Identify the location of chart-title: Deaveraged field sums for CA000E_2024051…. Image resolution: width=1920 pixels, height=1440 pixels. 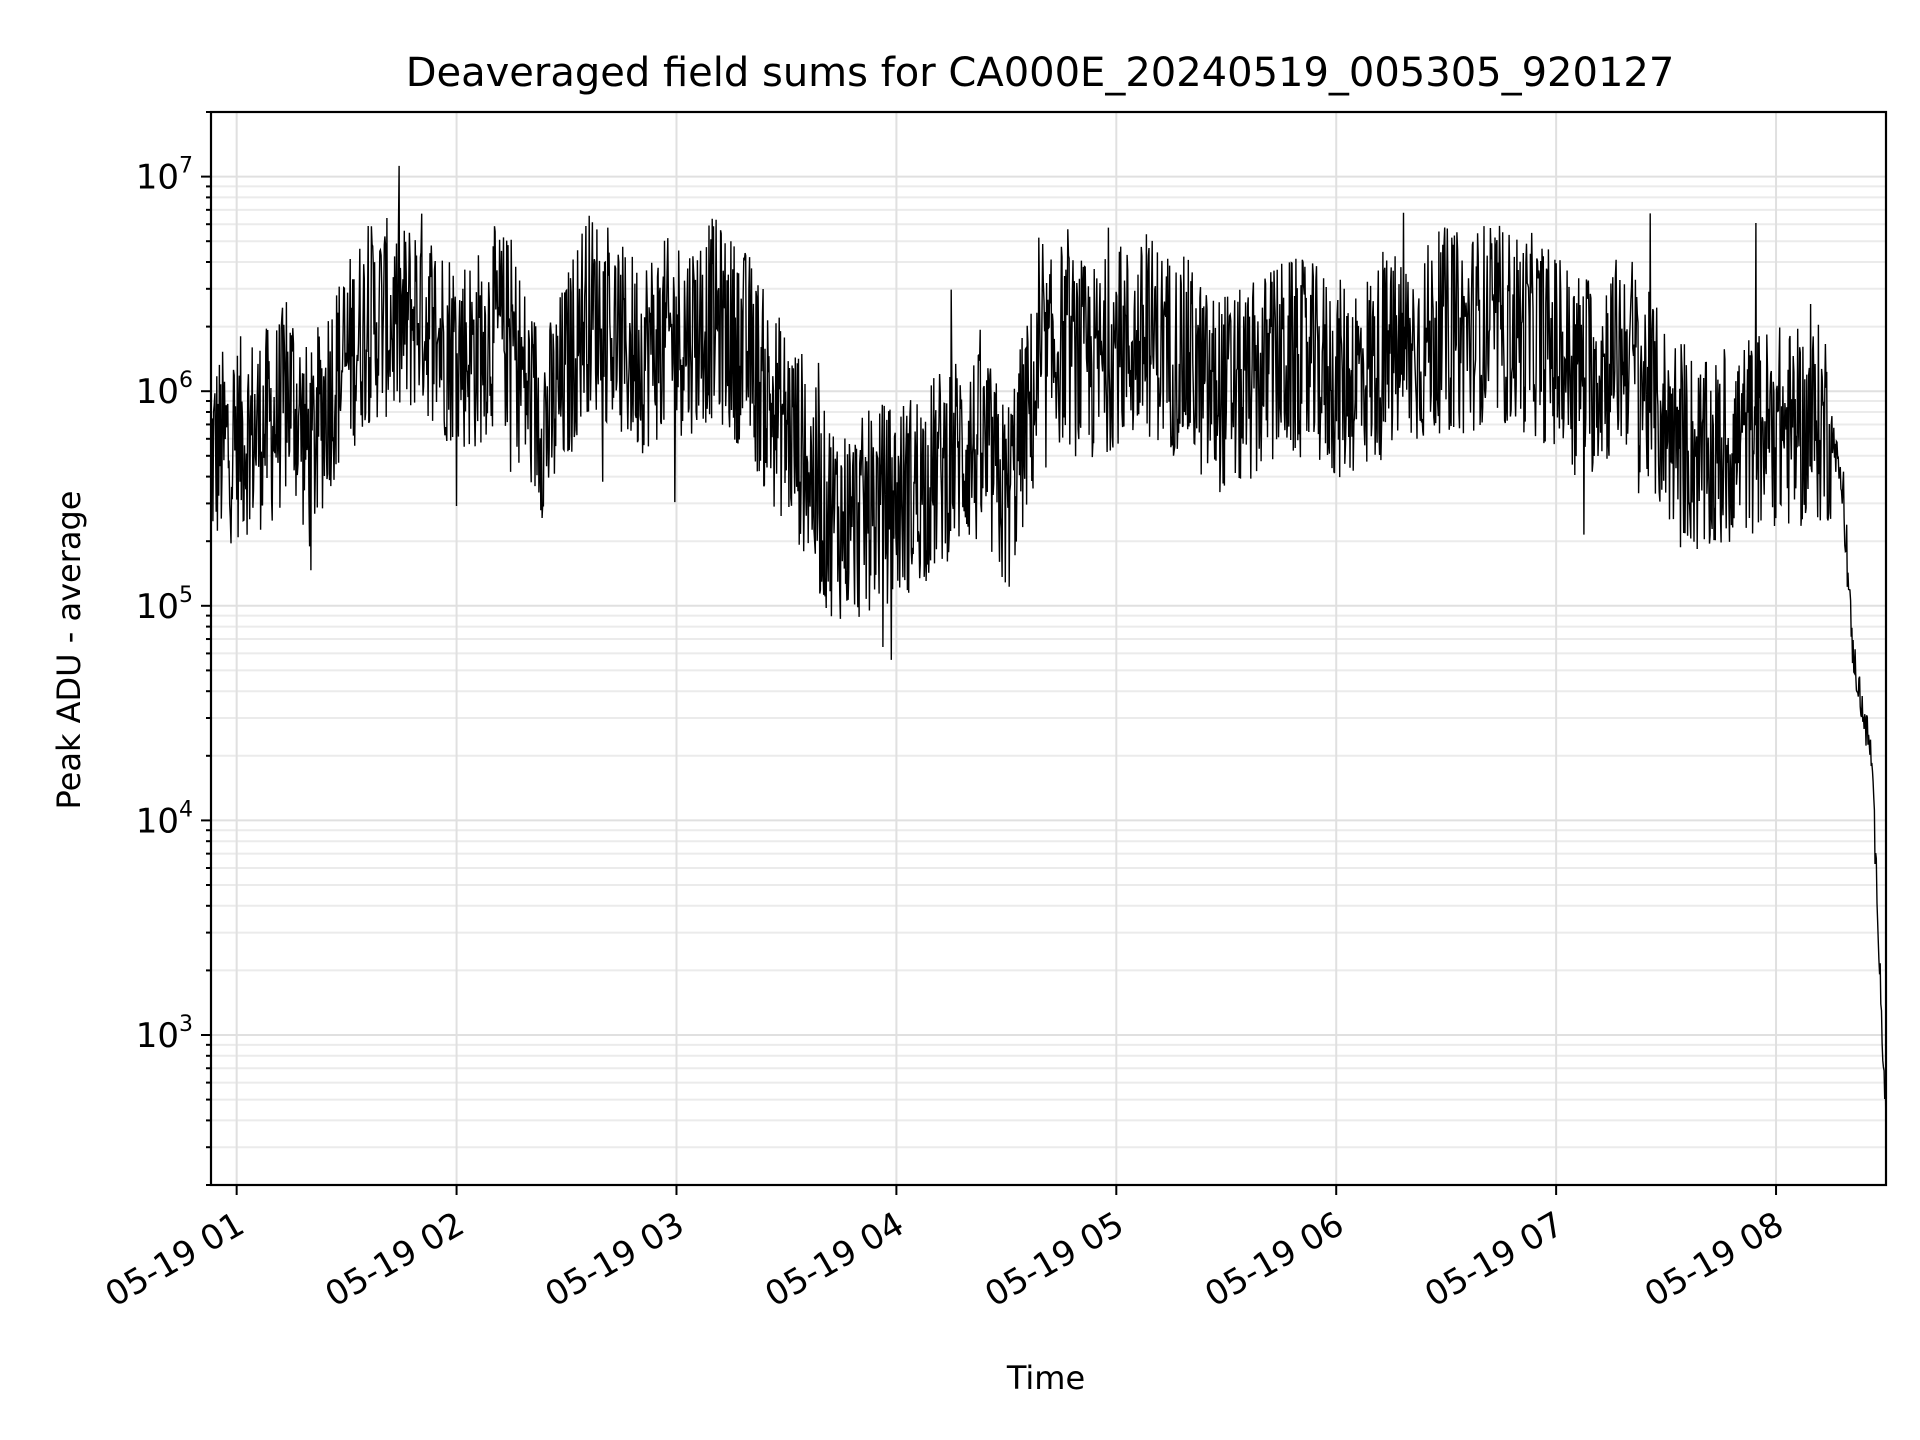
(1040, 73).